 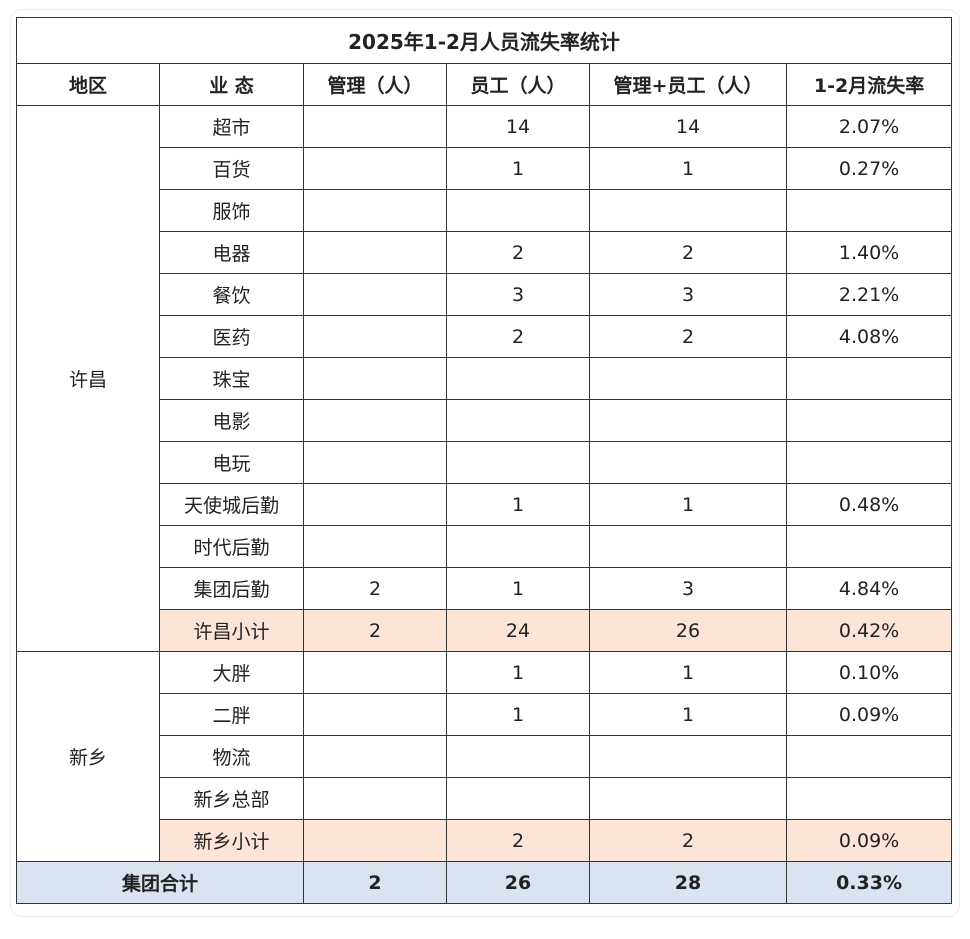 I want to click on business-type-cell: 物流, so click(x=231, y=756).